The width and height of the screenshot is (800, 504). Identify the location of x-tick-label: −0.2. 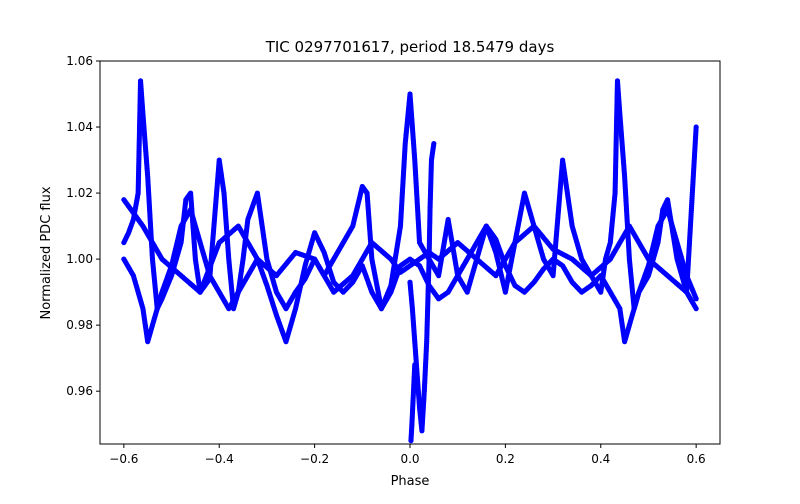
(314, 459).